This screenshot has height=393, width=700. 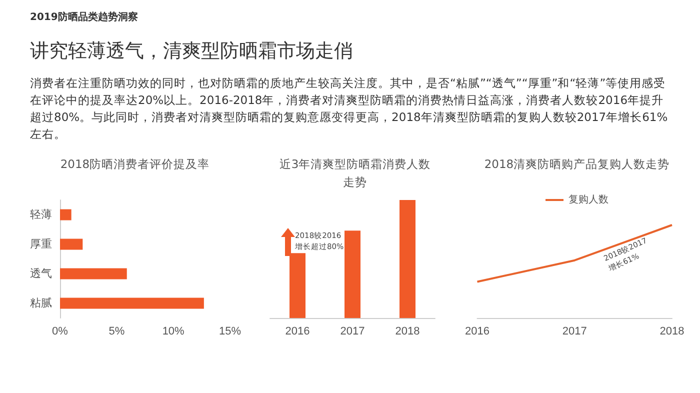 What do you see at coordinates (230, 332) in the screenshot?
I see `x-tick-label: 15%` at bounding box center [230, 332].